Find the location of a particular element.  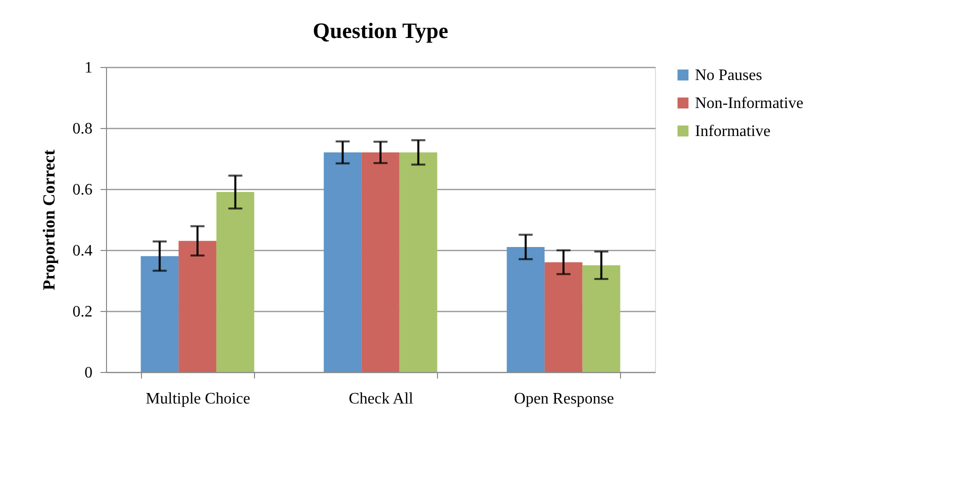

y-tick-label: 1 is located at coordinates (88, 68).